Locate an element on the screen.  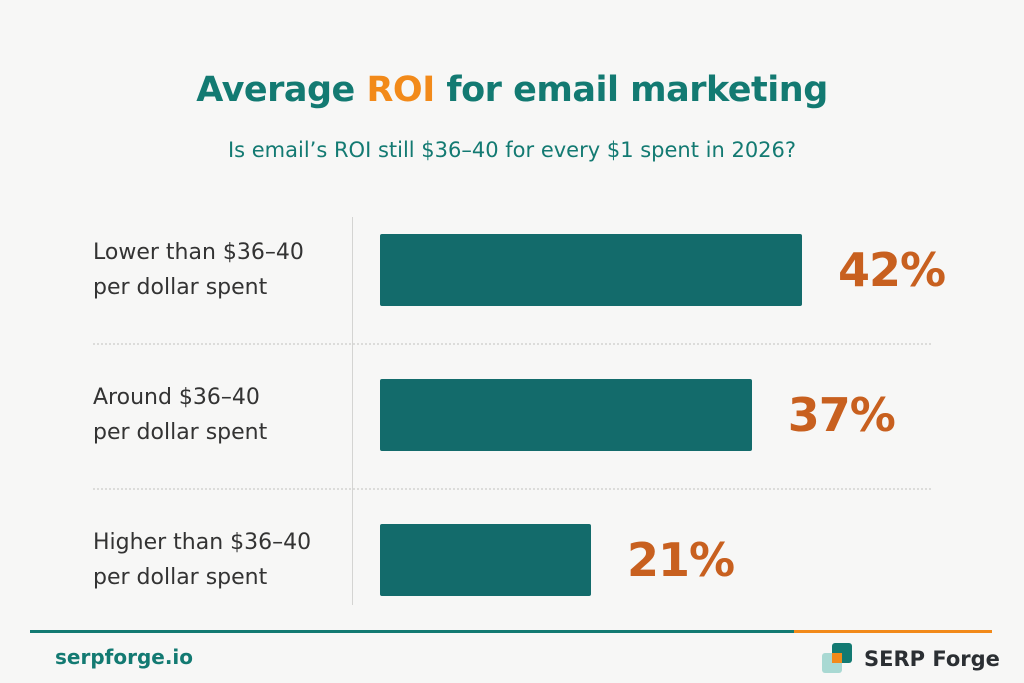
value-label: 42% is located at coordinates (892, 270).